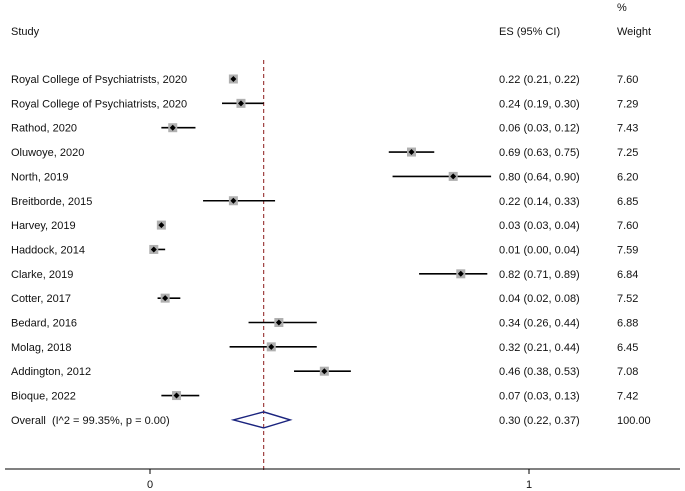  I want to click on study-weight: 6.84, so click(627, 275).